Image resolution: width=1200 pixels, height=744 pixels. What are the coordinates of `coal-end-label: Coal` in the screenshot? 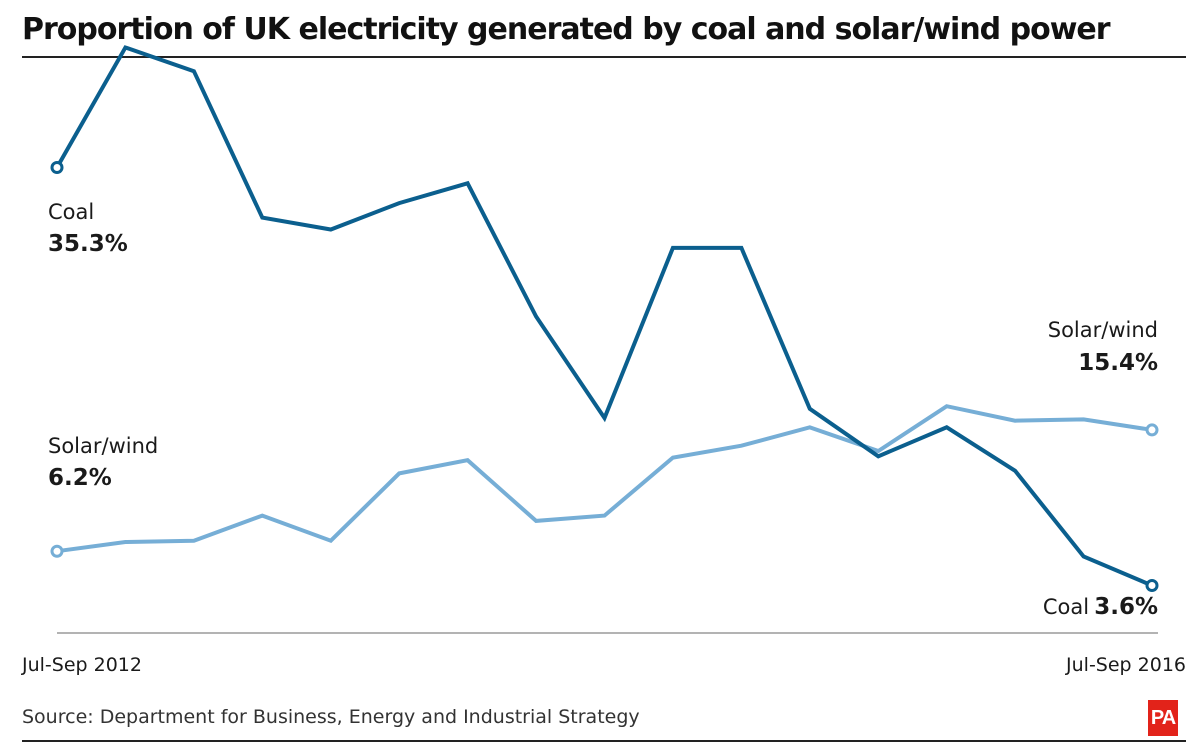 It's located at (1066, 607).